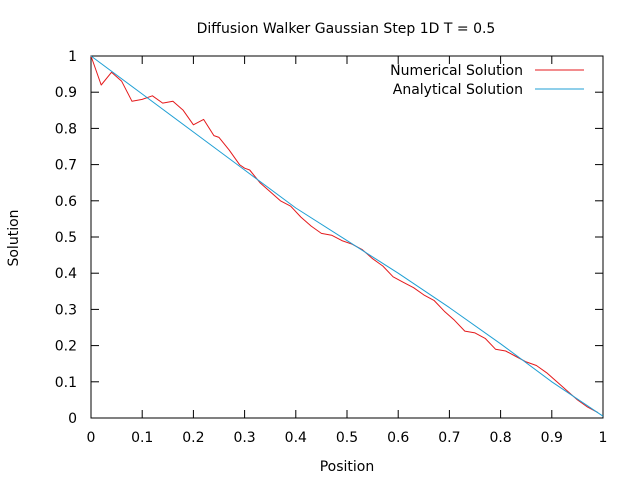 The width and height of the screenshot is (640, 480). Describe the element at coordinates (66, 238) in the screenshot. I see `y-tick-label: 0.5` at that location.